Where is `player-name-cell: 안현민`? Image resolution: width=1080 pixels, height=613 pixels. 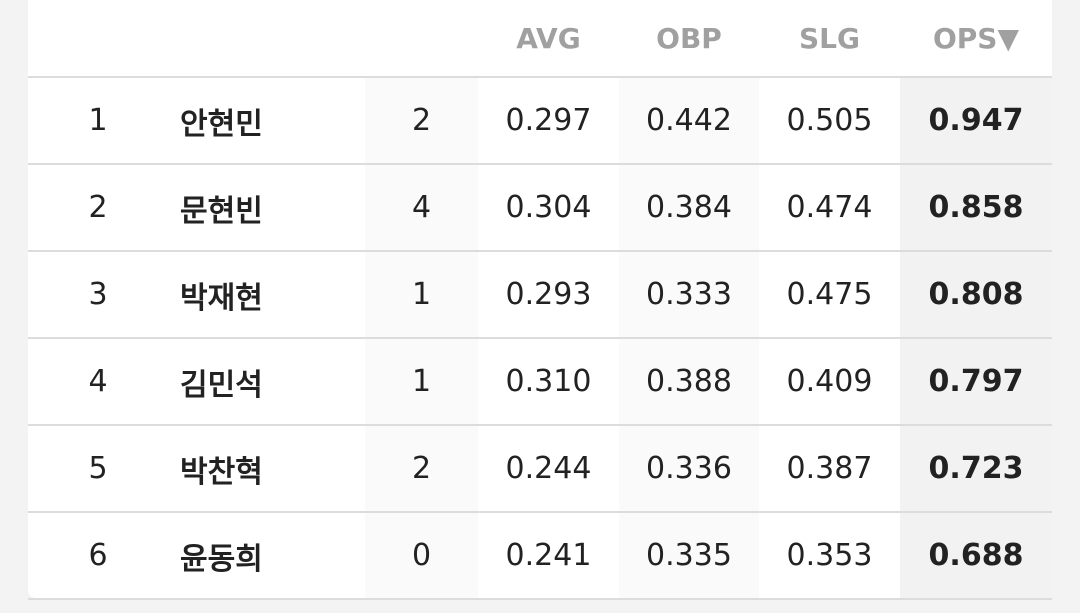 player-name-cell: 안현민 is located at coordinates (266, 121).